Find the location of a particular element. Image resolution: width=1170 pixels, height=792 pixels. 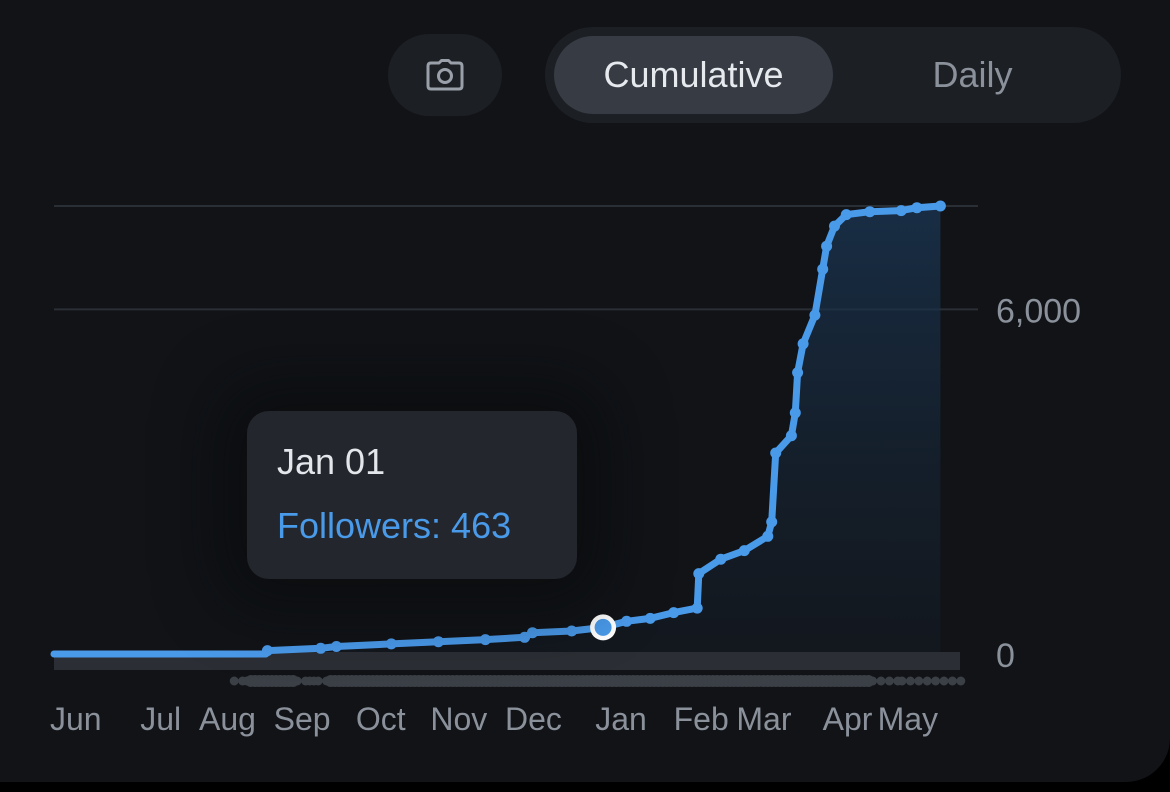

camera-icon is located at coordinates (445, 75).